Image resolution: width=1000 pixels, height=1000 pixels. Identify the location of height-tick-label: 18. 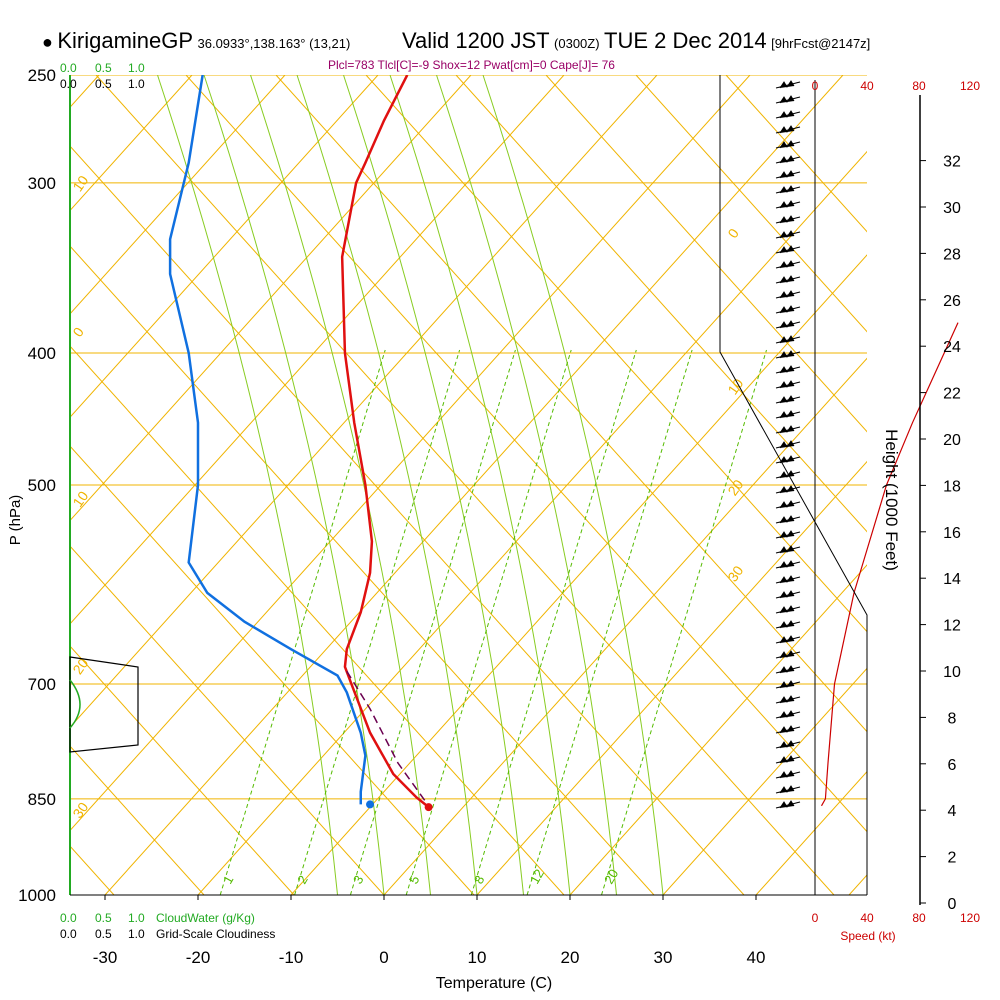
(952, 486).